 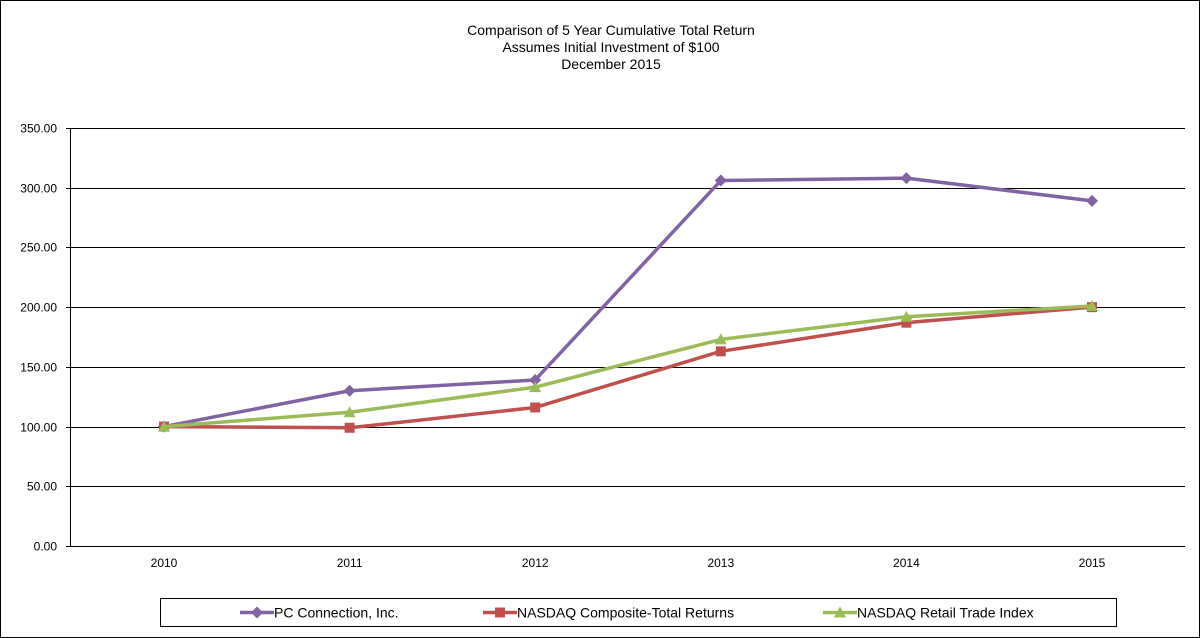 What do you see at coordinates (720, 563) in the screenshot?
I see `x-tick-label: 2013` at bounding box center [720, 563].